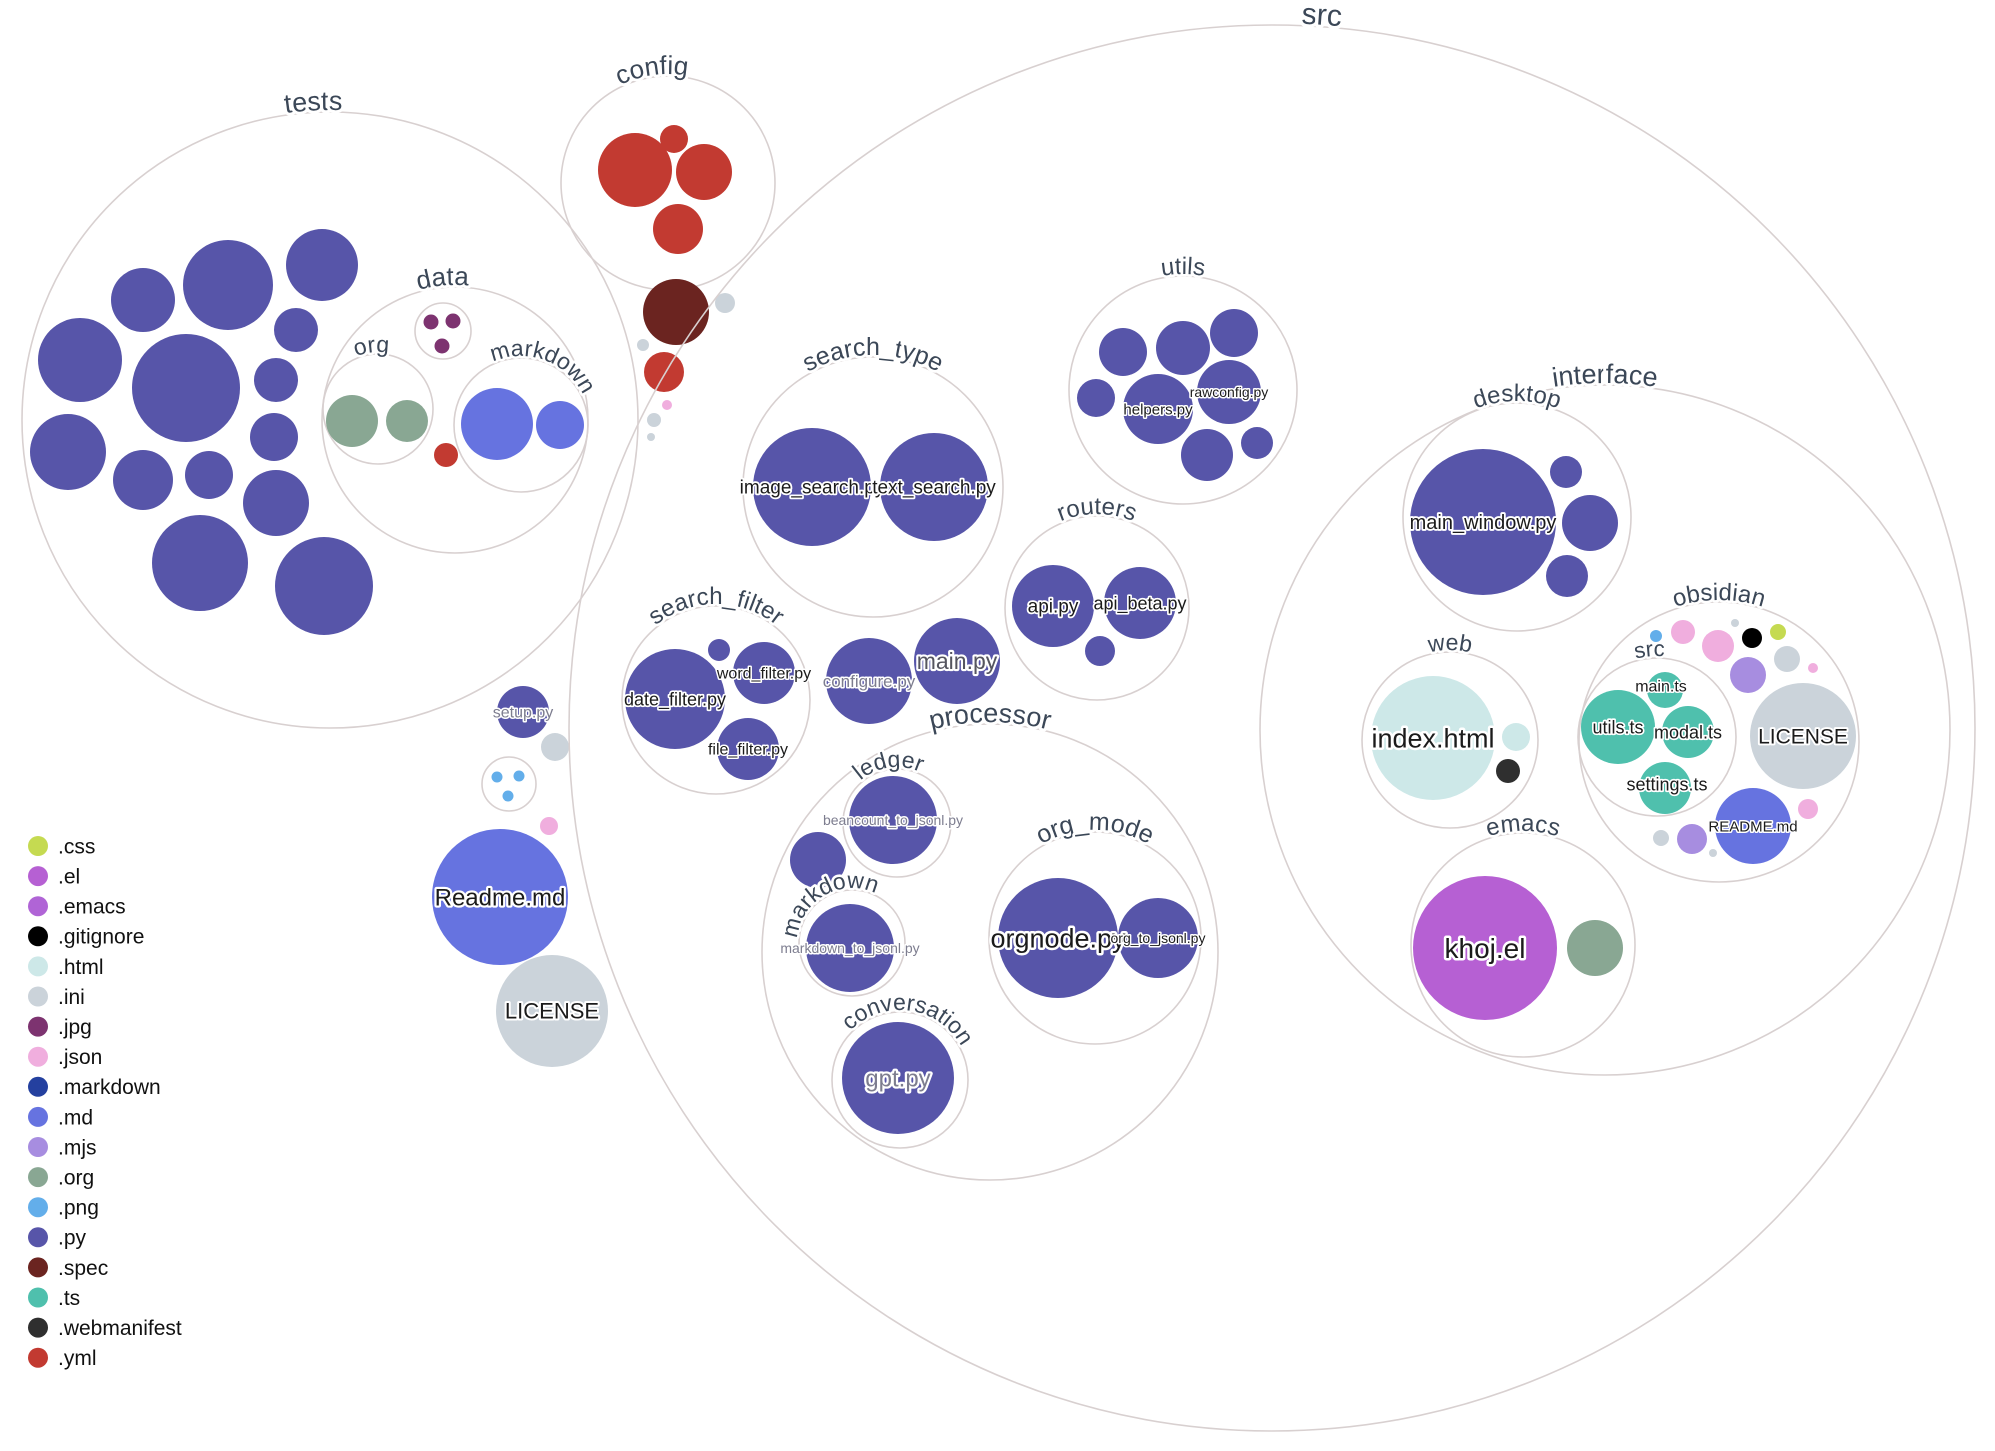  Describe the element at coordinates (441, 278) in the screenshot. I see `folder-label-data: data` at that location.